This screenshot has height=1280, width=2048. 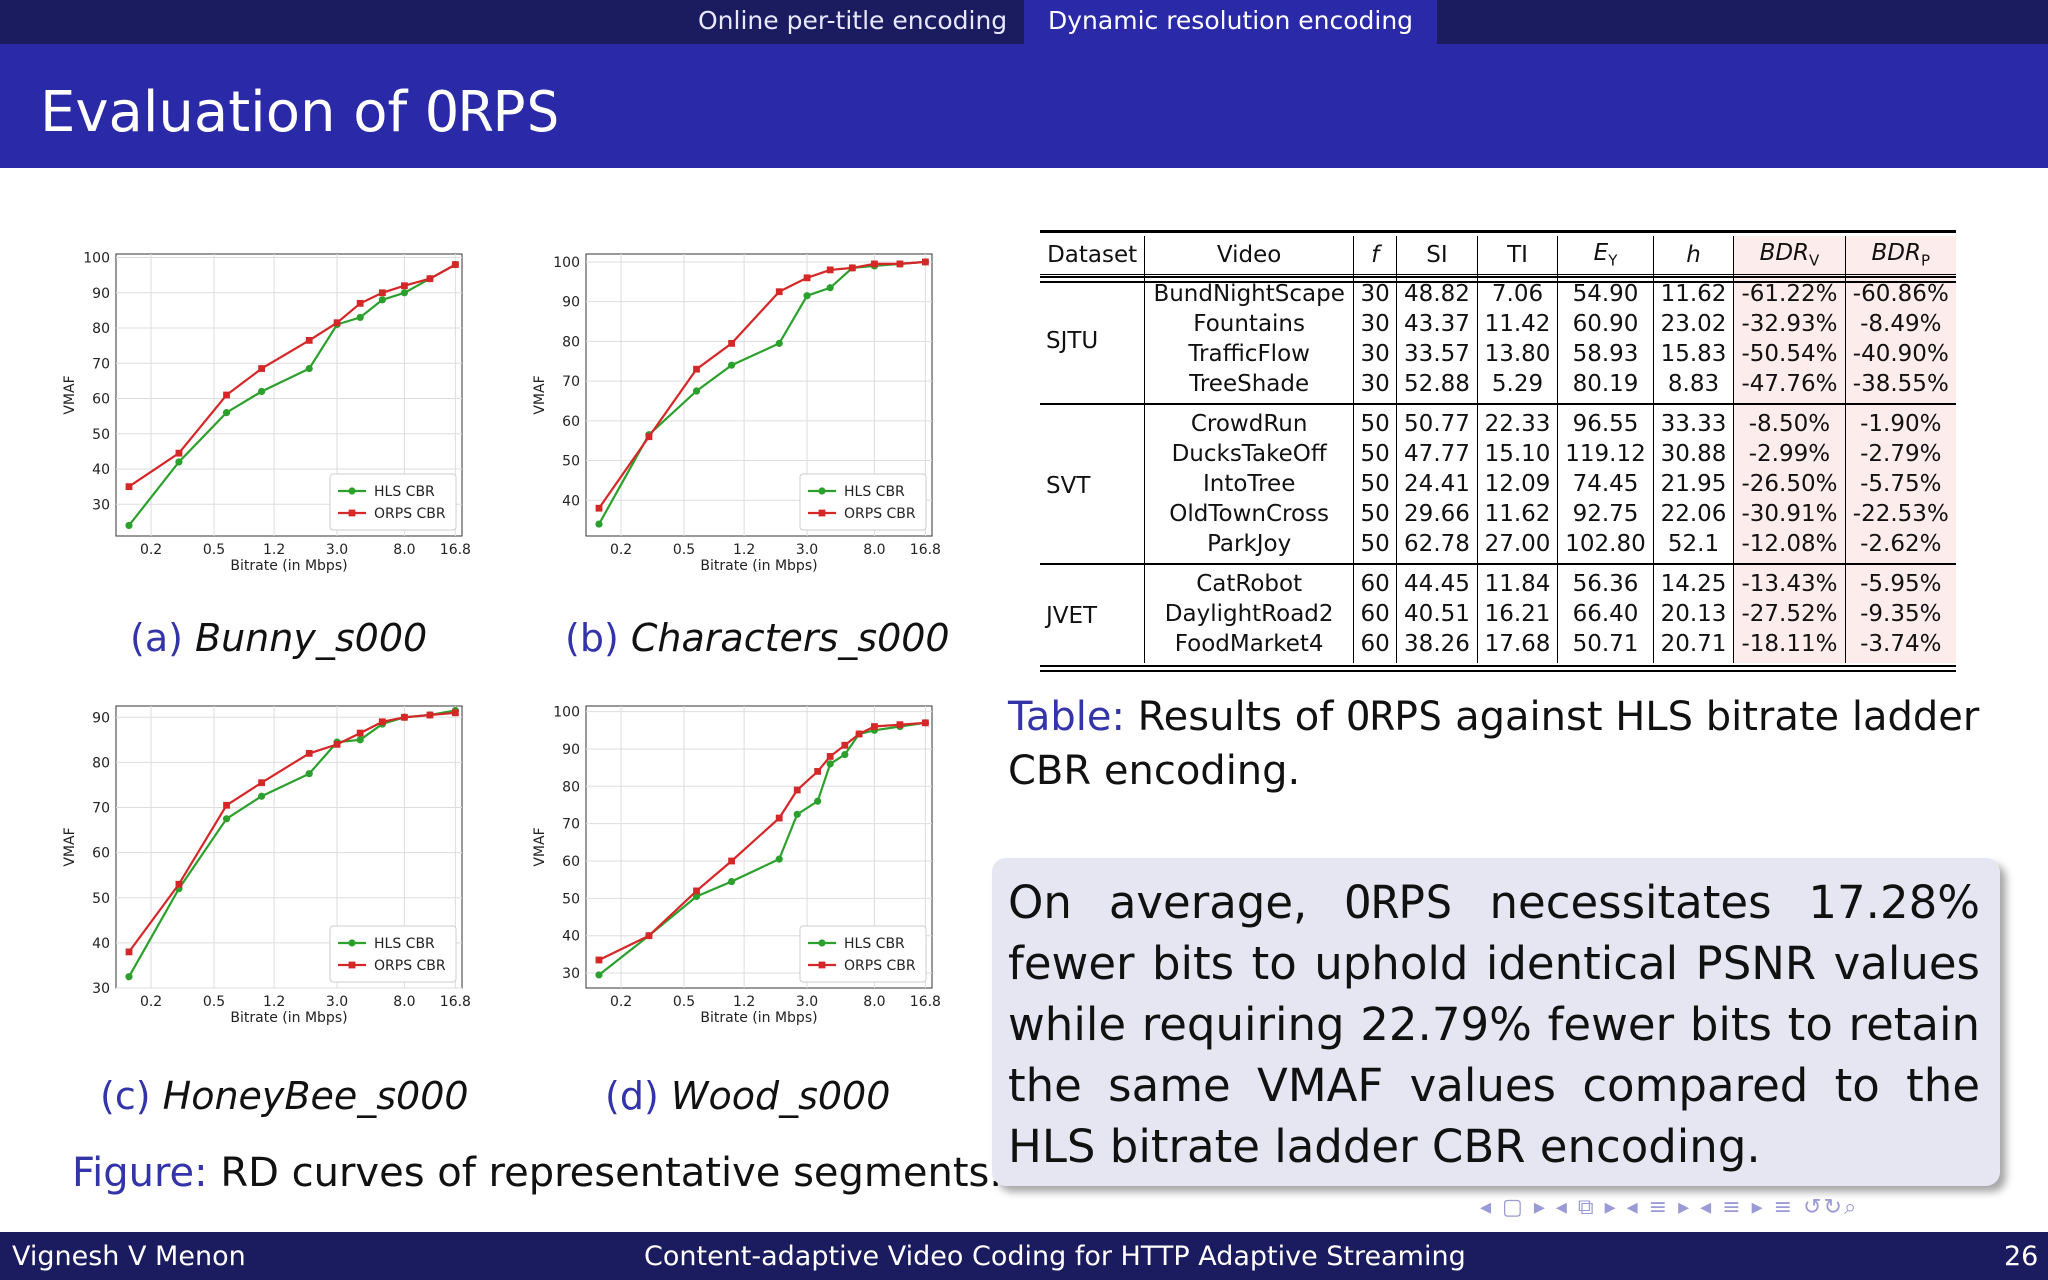 I want to click on nav-first-icon: ◂ ▢ ▸, so click(x=1513, y=1207).